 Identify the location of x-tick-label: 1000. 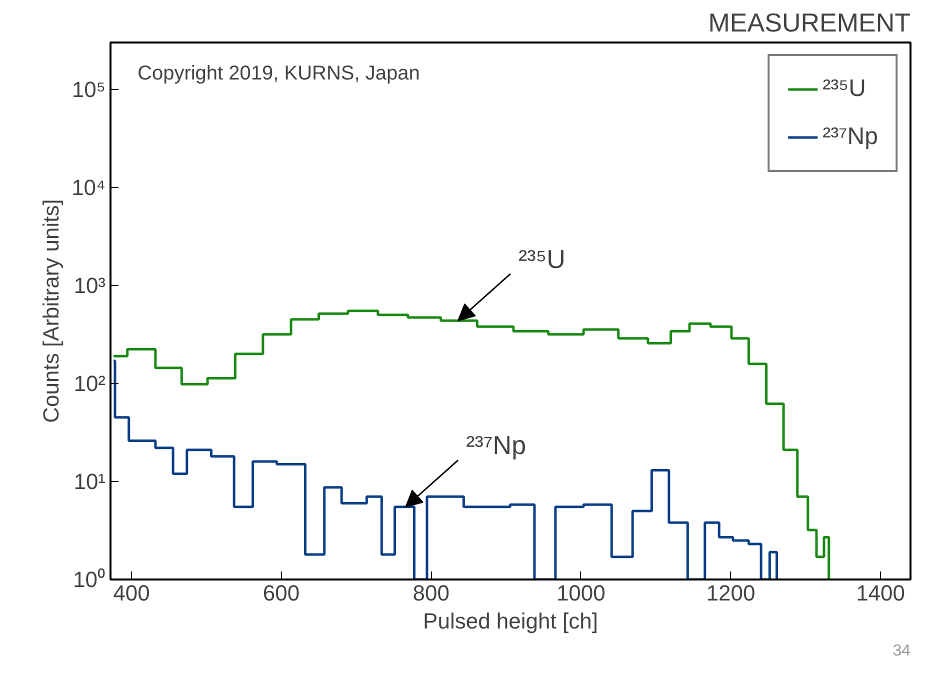
(581, 593).